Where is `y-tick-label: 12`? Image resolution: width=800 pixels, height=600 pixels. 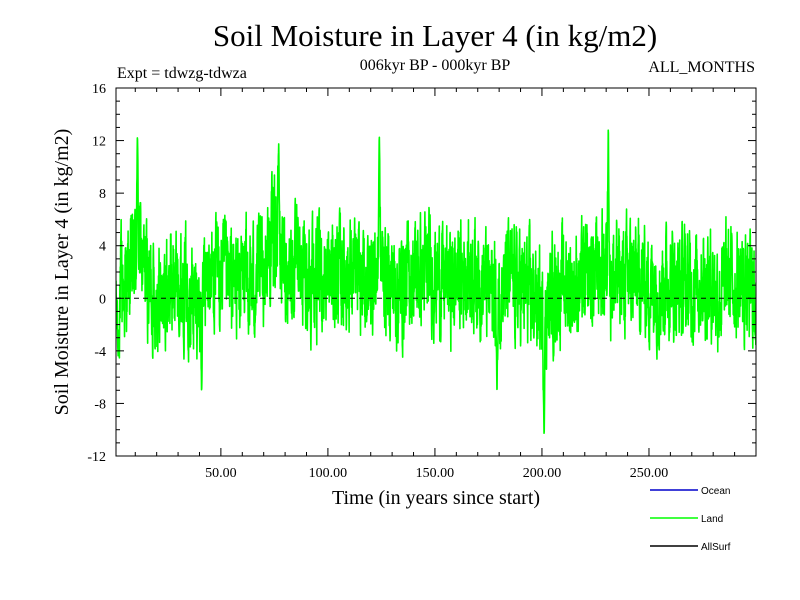 y-tick-label: 12 is located at coordinates (99, 142).